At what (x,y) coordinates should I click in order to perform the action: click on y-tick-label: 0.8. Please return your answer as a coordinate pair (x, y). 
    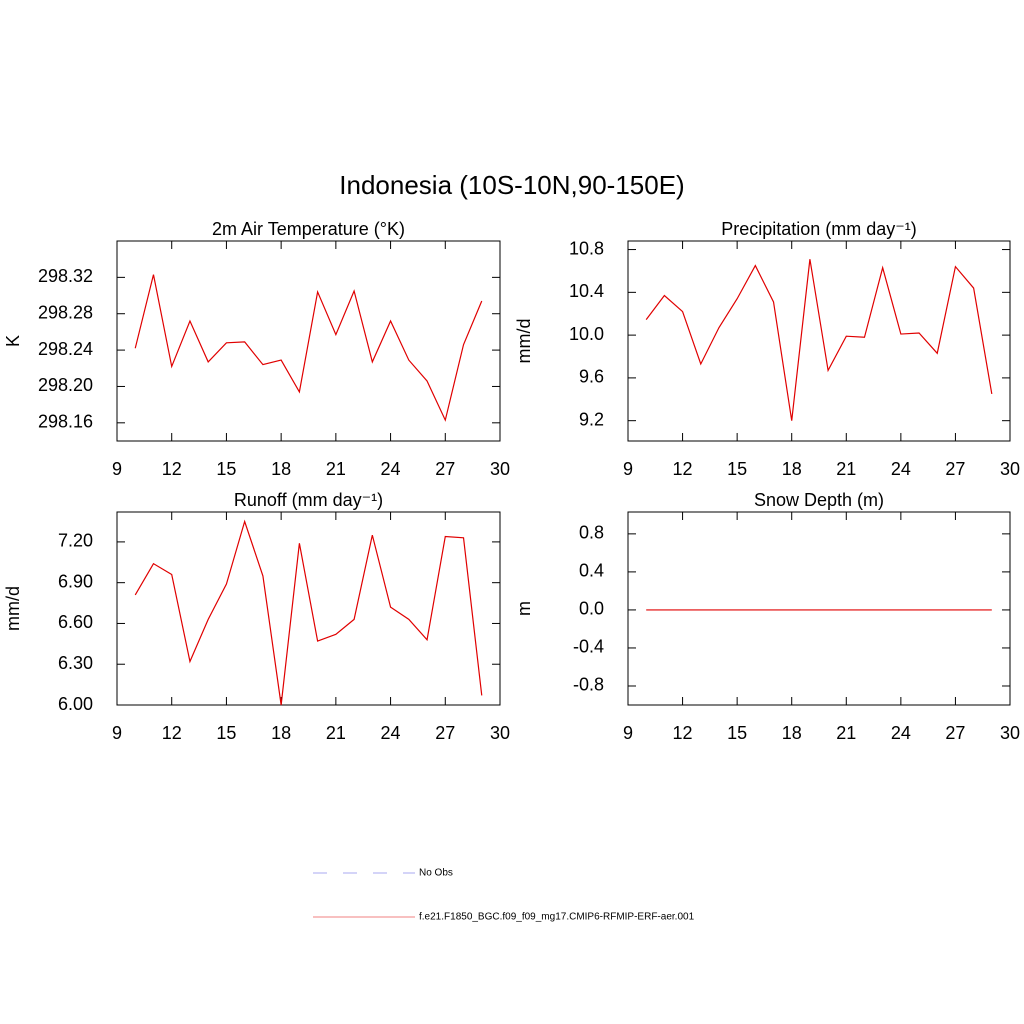
    Looking at the image, I should click on (591, 533).